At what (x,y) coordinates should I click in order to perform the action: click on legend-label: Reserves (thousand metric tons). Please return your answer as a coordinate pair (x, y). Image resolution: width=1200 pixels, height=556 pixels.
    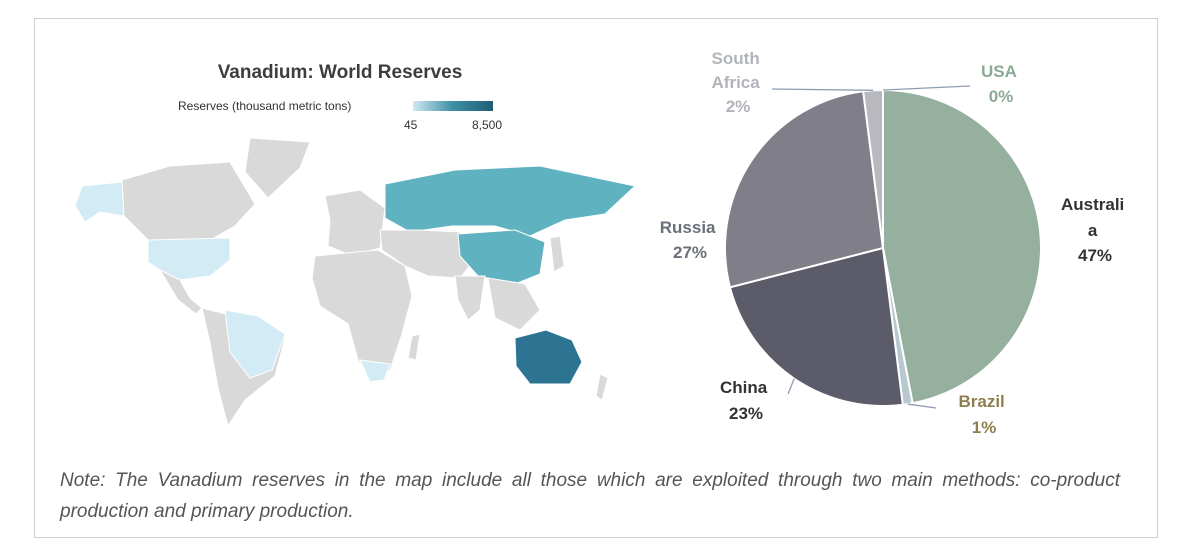
    Looking at the image, I should click on (265, 106).